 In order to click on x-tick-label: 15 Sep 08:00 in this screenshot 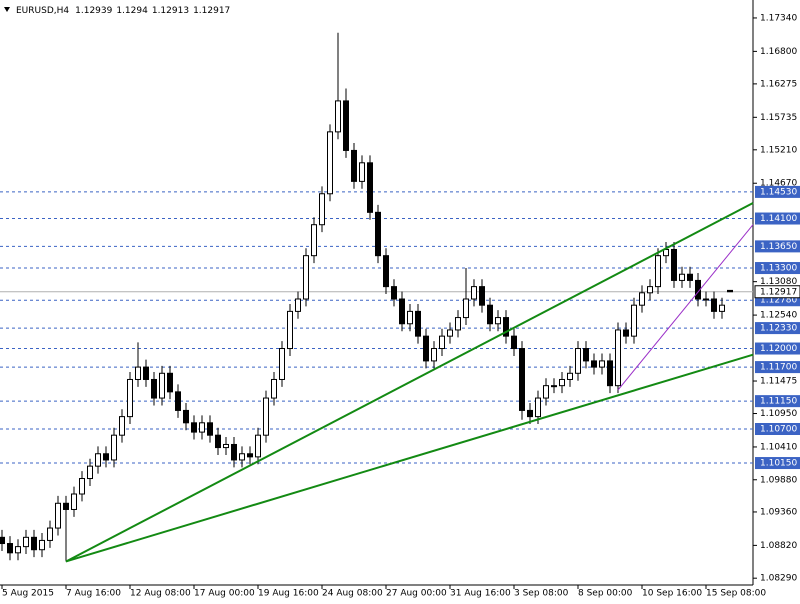, I will do `click(736, 594)`.